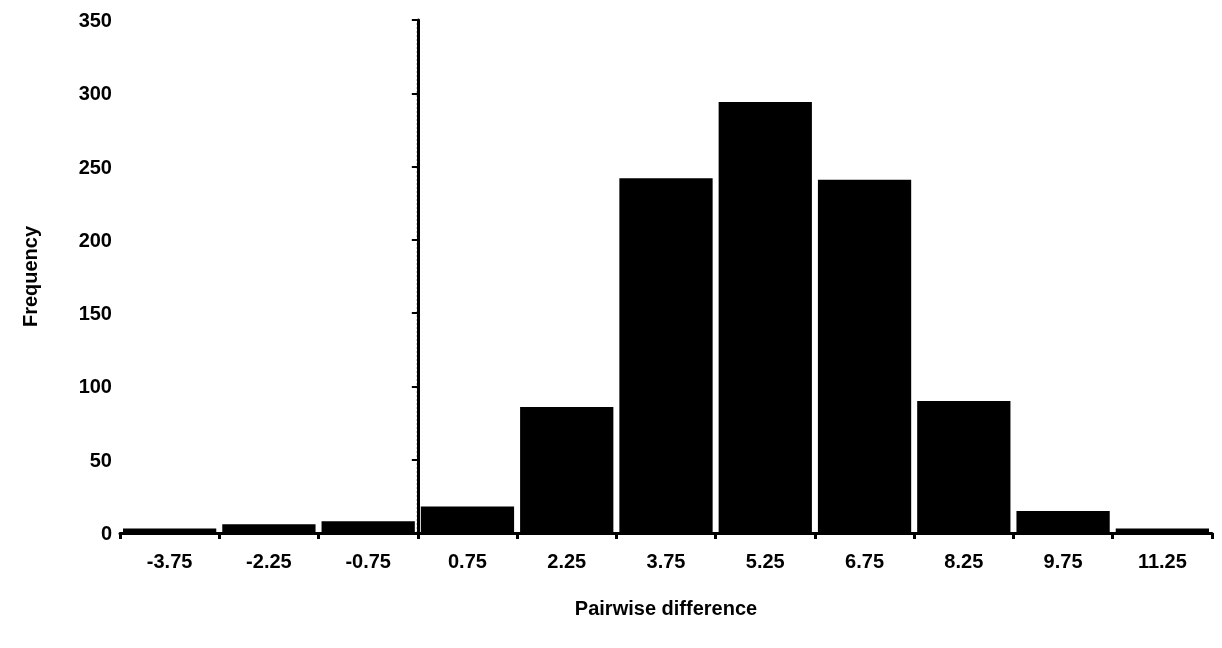  I want to click on x-tick-label: 6.75, so click(865, 561).